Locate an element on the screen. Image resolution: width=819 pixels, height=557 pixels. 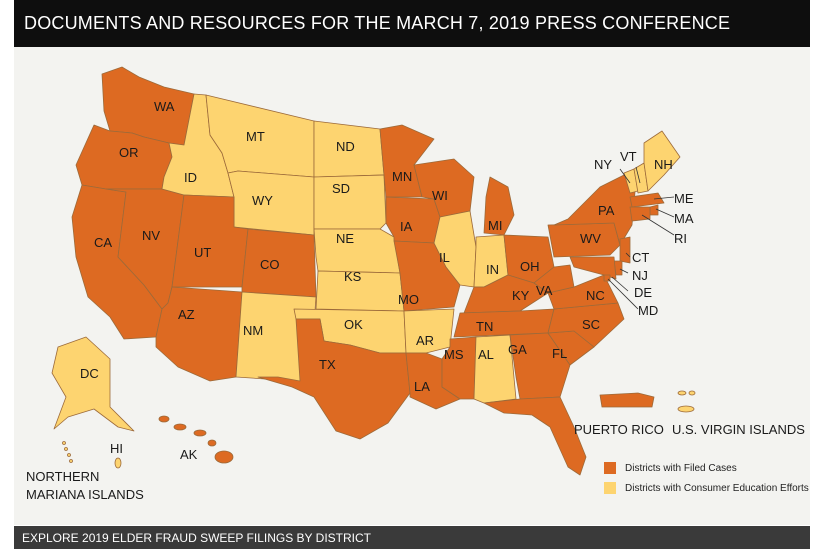
label-WI: WI is located at coordinates (440, 195).